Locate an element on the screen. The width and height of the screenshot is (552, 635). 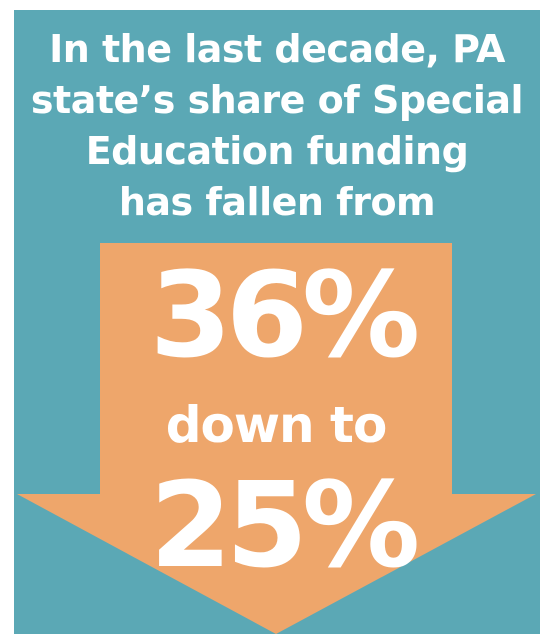
from-percentage: 36% is located at coordinates (284, 315).